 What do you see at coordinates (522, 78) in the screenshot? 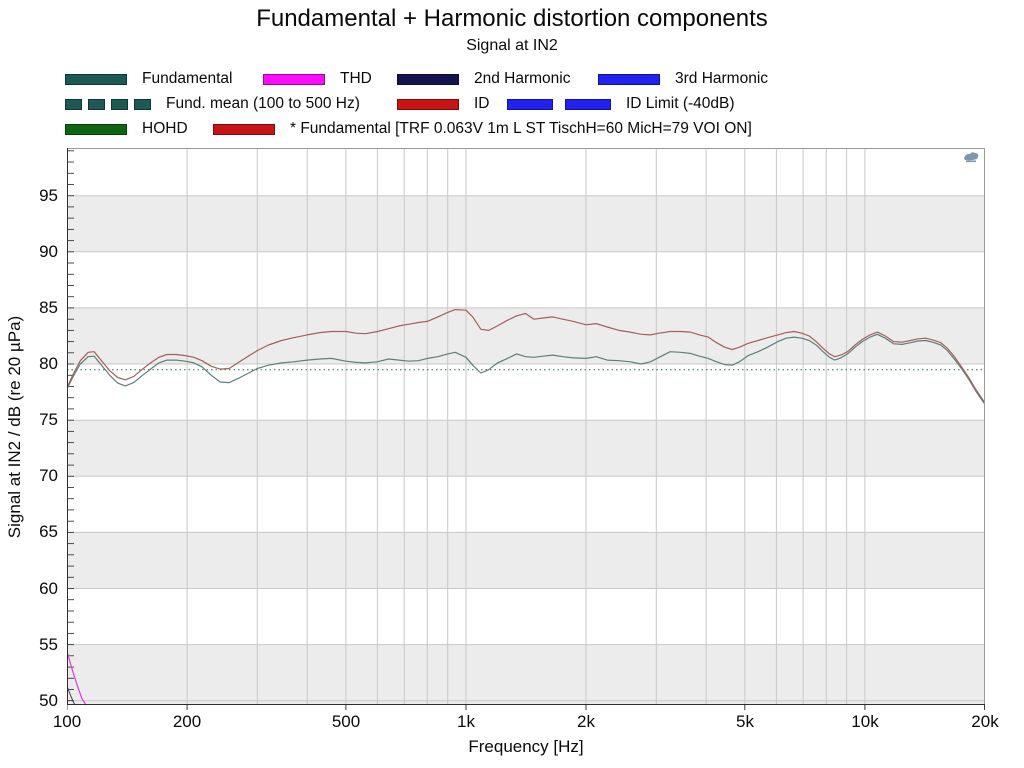
I see `legend-label: 2nd Harmonic` at bounding box center [522, 78].